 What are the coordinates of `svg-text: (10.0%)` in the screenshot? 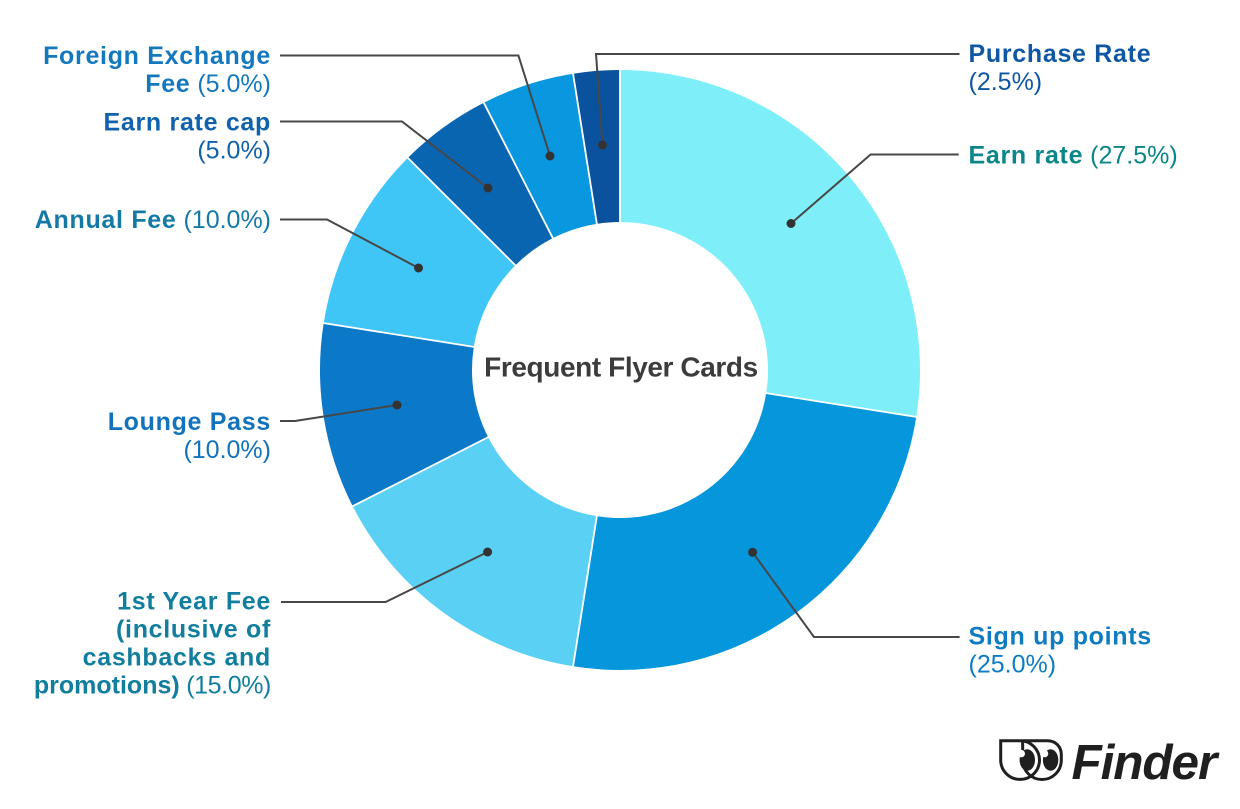 It's located at (227, 450).